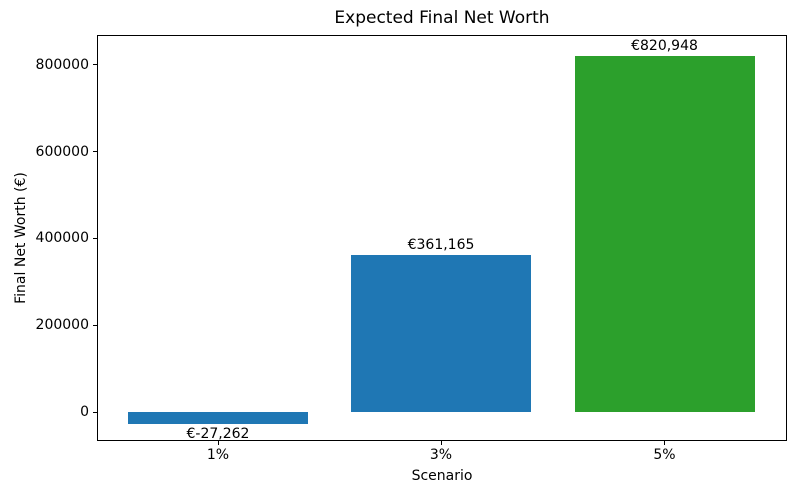  I want to click on bar-value-label: €-27,262, so click(218, 433).